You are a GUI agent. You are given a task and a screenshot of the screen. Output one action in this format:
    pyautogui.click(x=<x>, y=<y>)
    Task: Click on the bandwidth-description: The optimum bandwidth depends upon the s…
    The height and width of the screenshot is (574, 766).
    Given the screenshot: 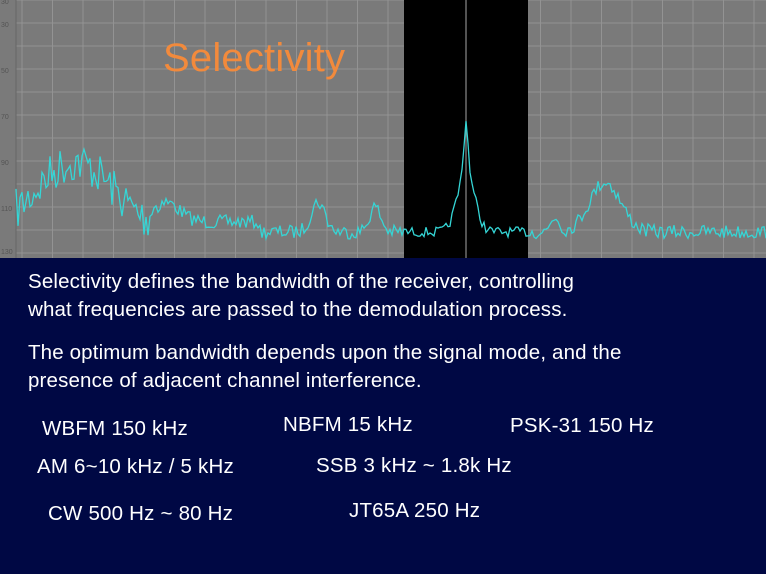 What is the action you would take?
    pyautogui.click(x=388, y=367)
    